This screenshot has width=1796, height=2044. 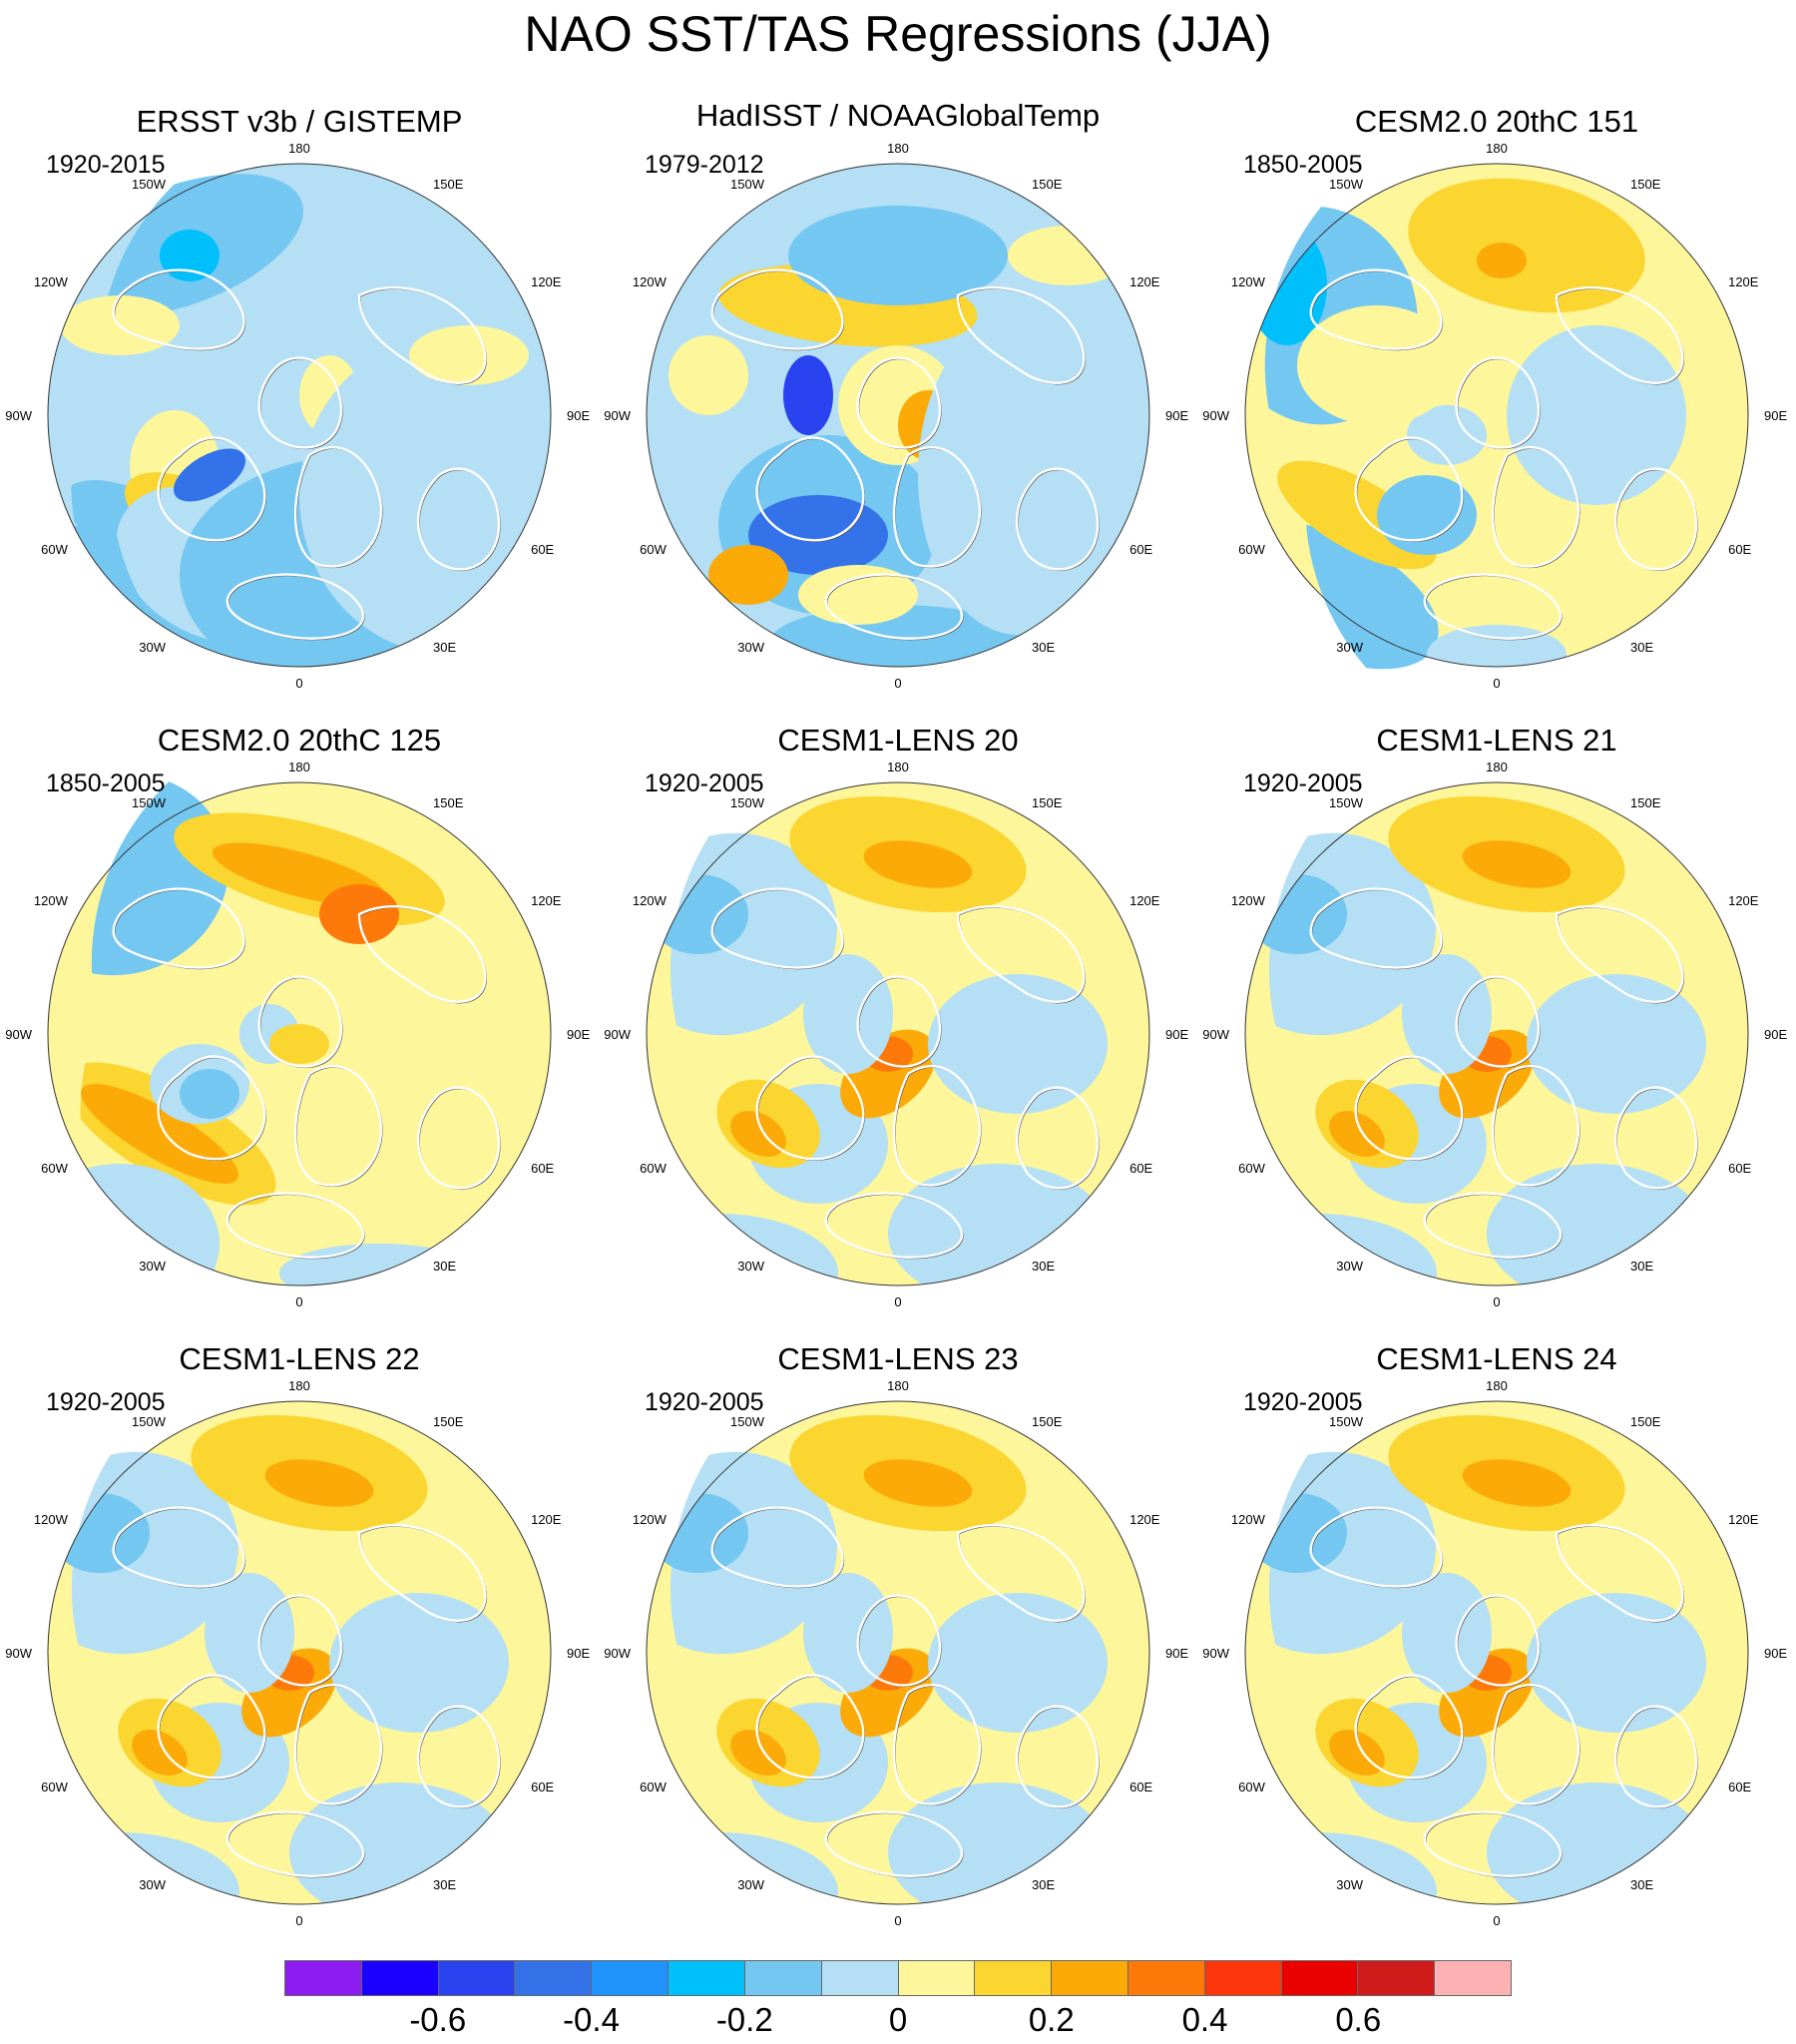 I want to click on panel-title: HadISST / NOAAGlobalTemp, so click(x=898, y=115).